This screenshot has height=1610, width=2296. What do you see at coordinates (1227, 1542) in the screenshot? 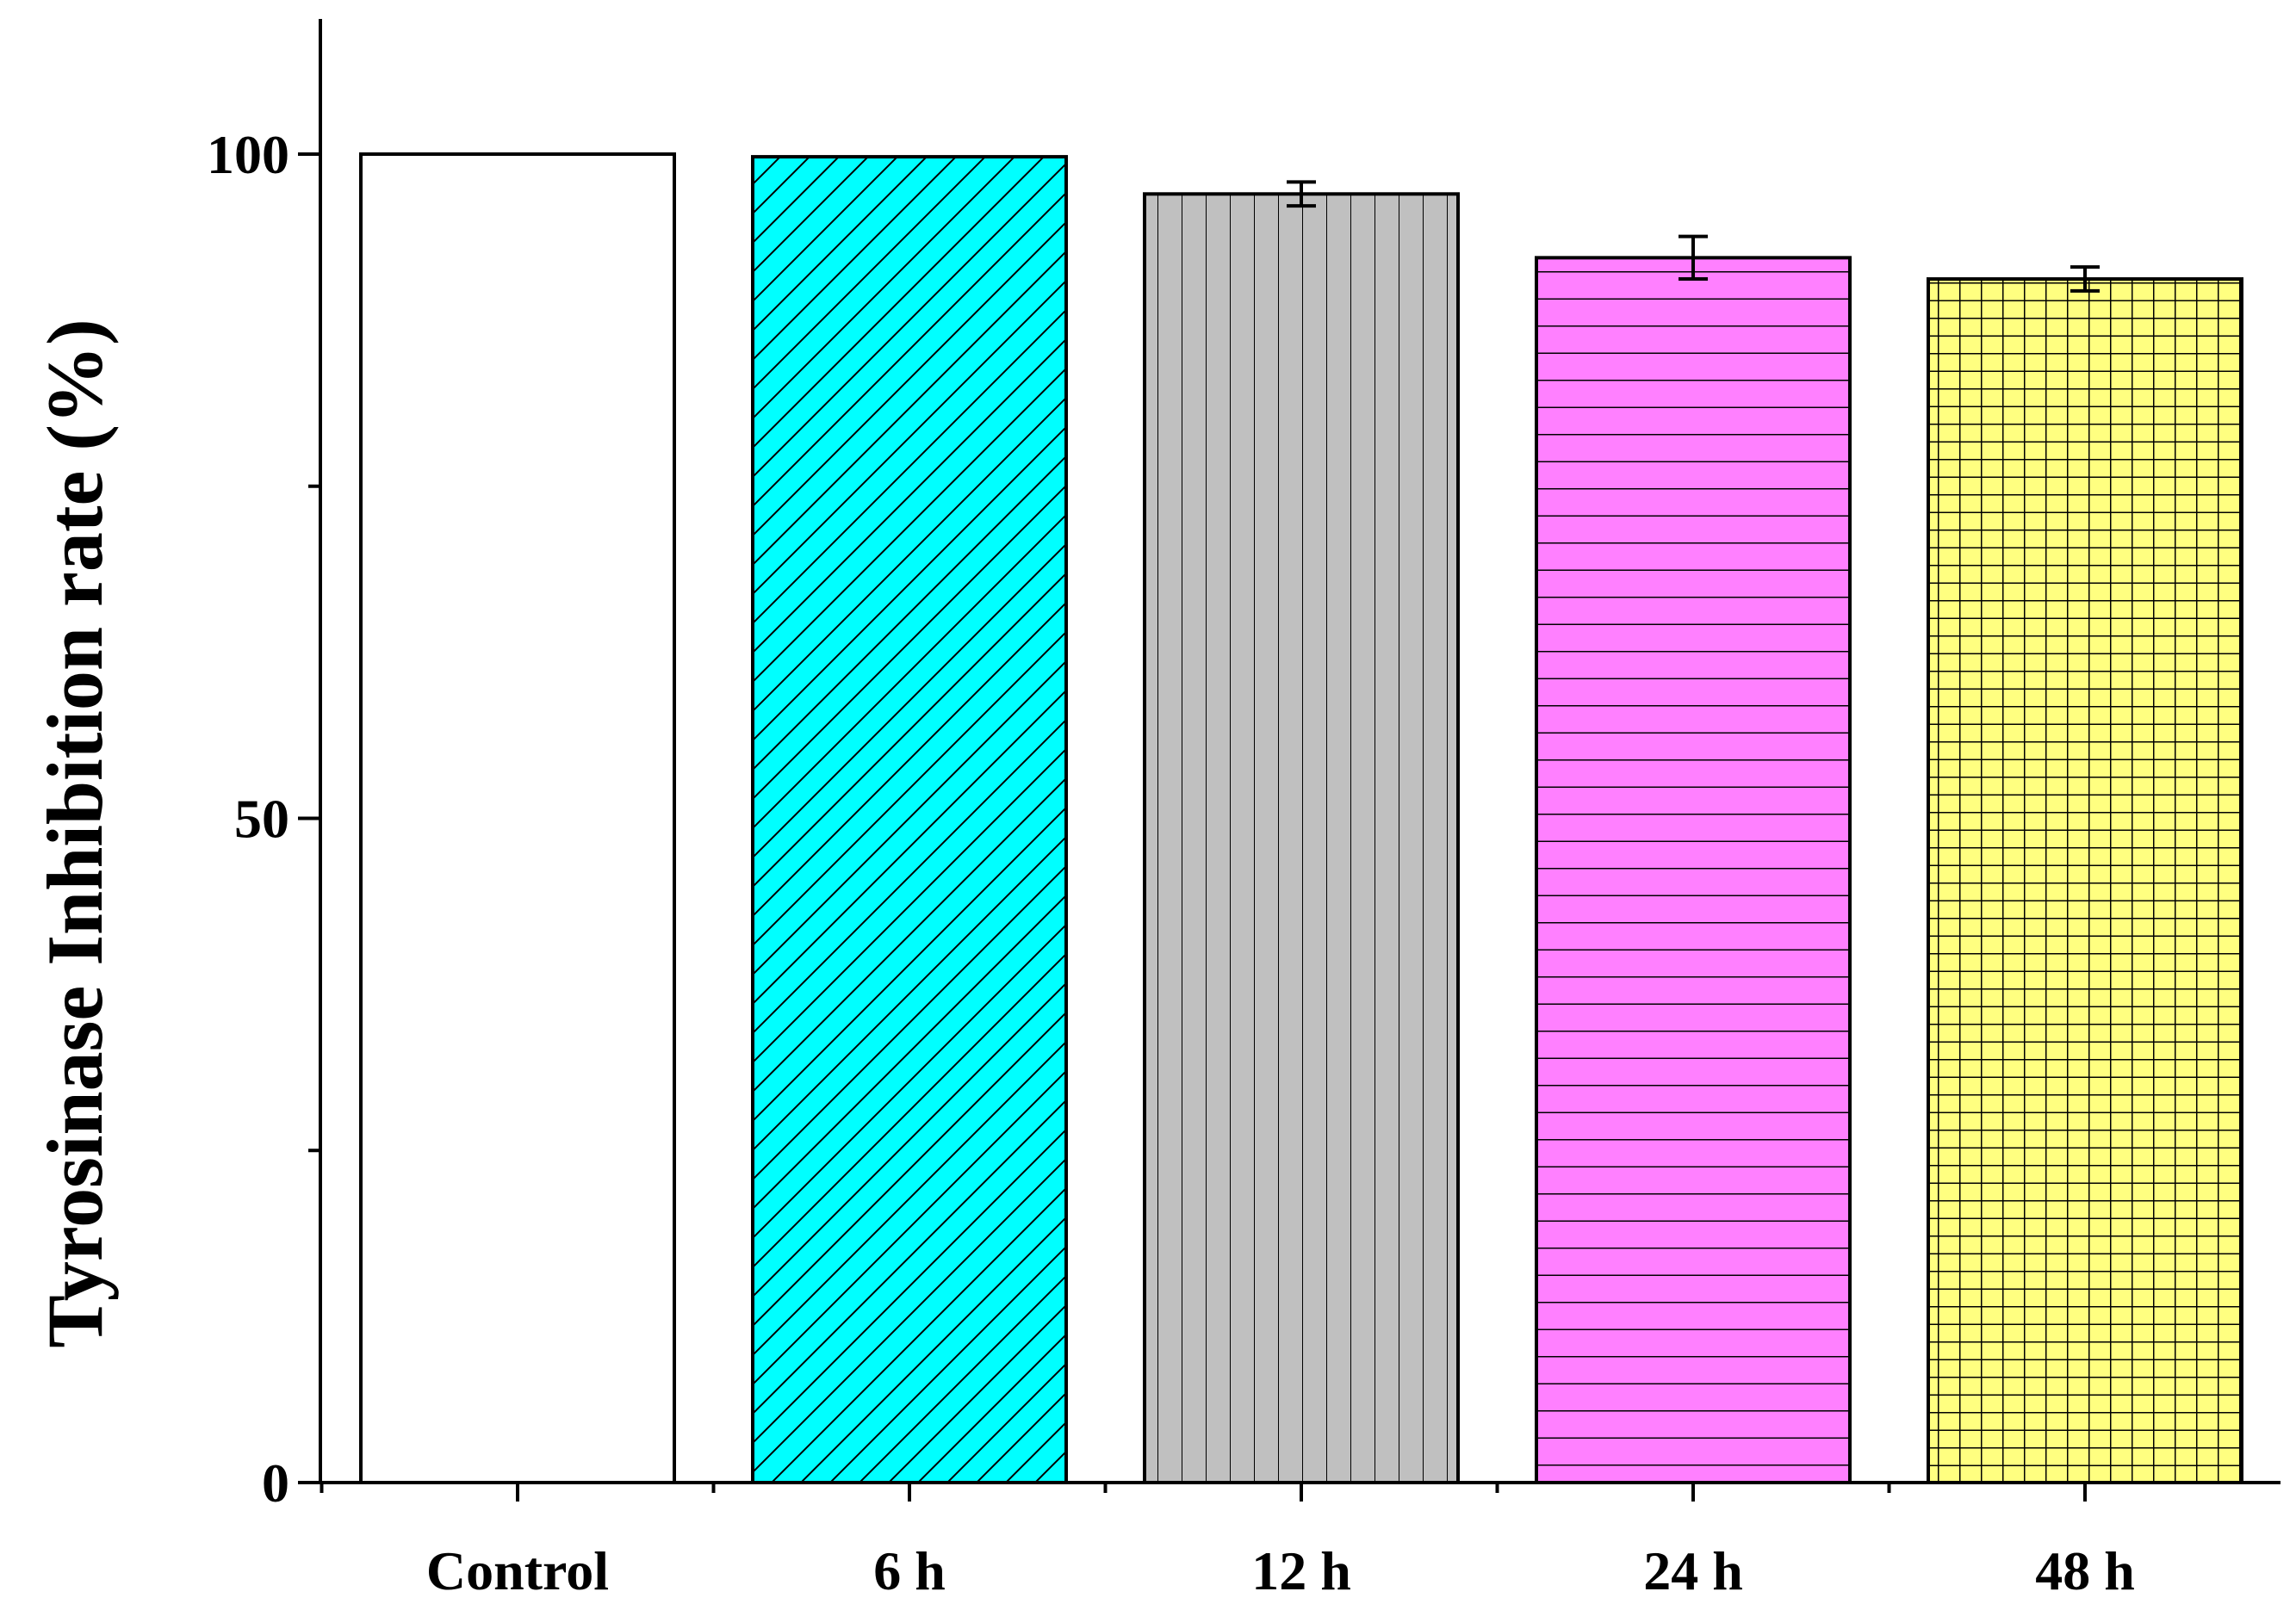
I see `x-axis-ticks: Control 6 h 12 h 24 h 48 h` at bounding box center [1227, 1542].